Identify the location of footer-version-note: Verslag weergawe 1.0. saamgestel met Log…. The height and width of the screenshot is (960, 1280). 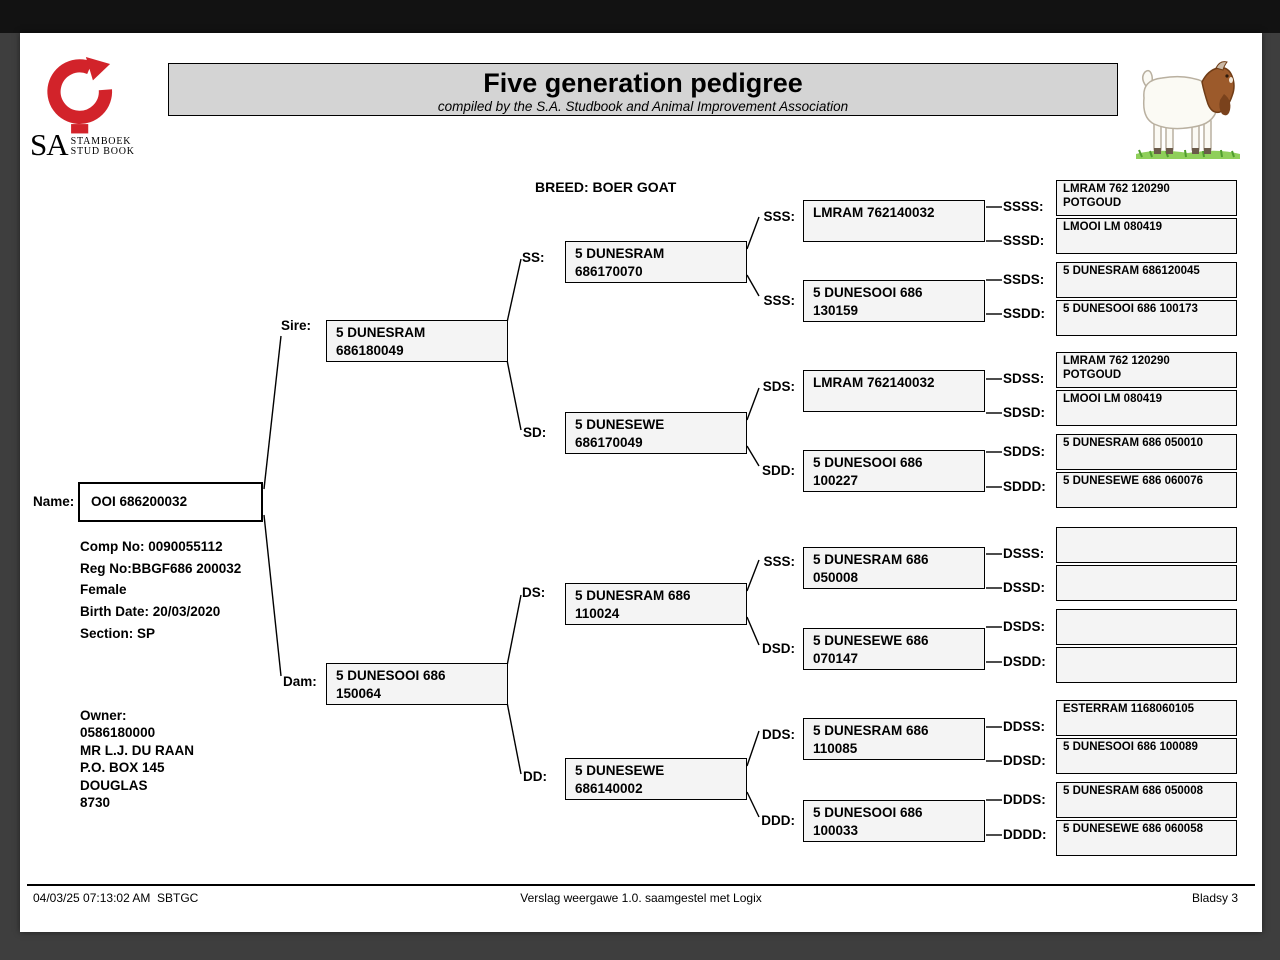
(641, 898).